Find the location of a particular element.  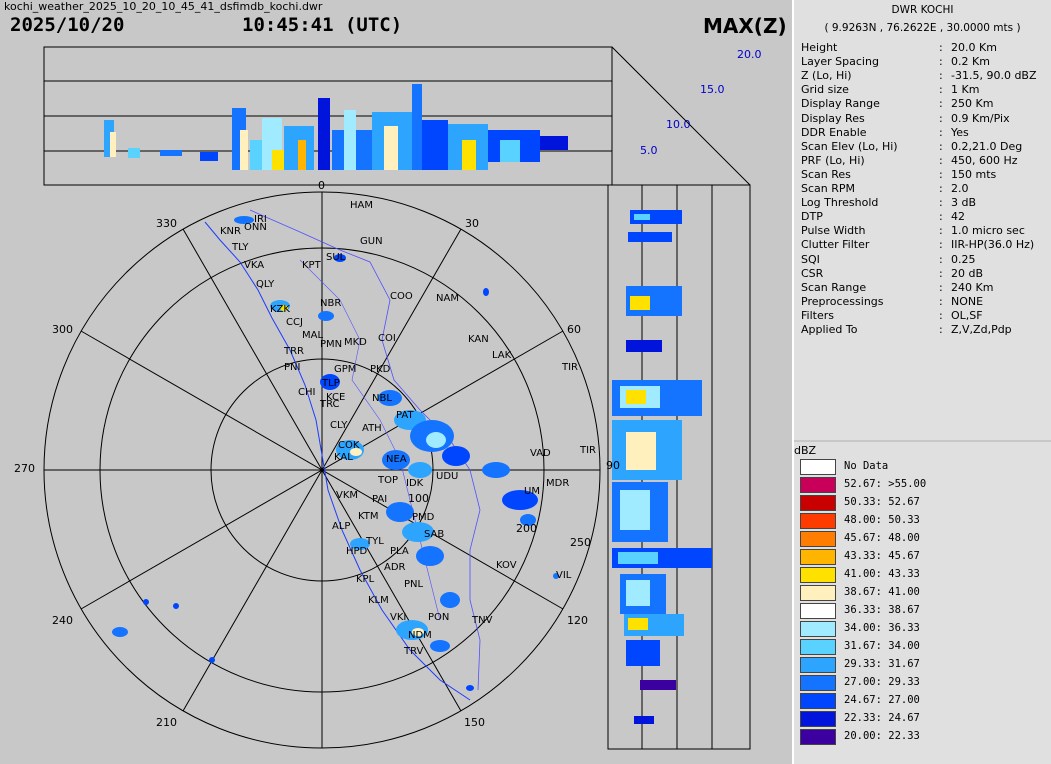

param-value: Z,V,Zd,Pdp is located at coordinates (981, 329).